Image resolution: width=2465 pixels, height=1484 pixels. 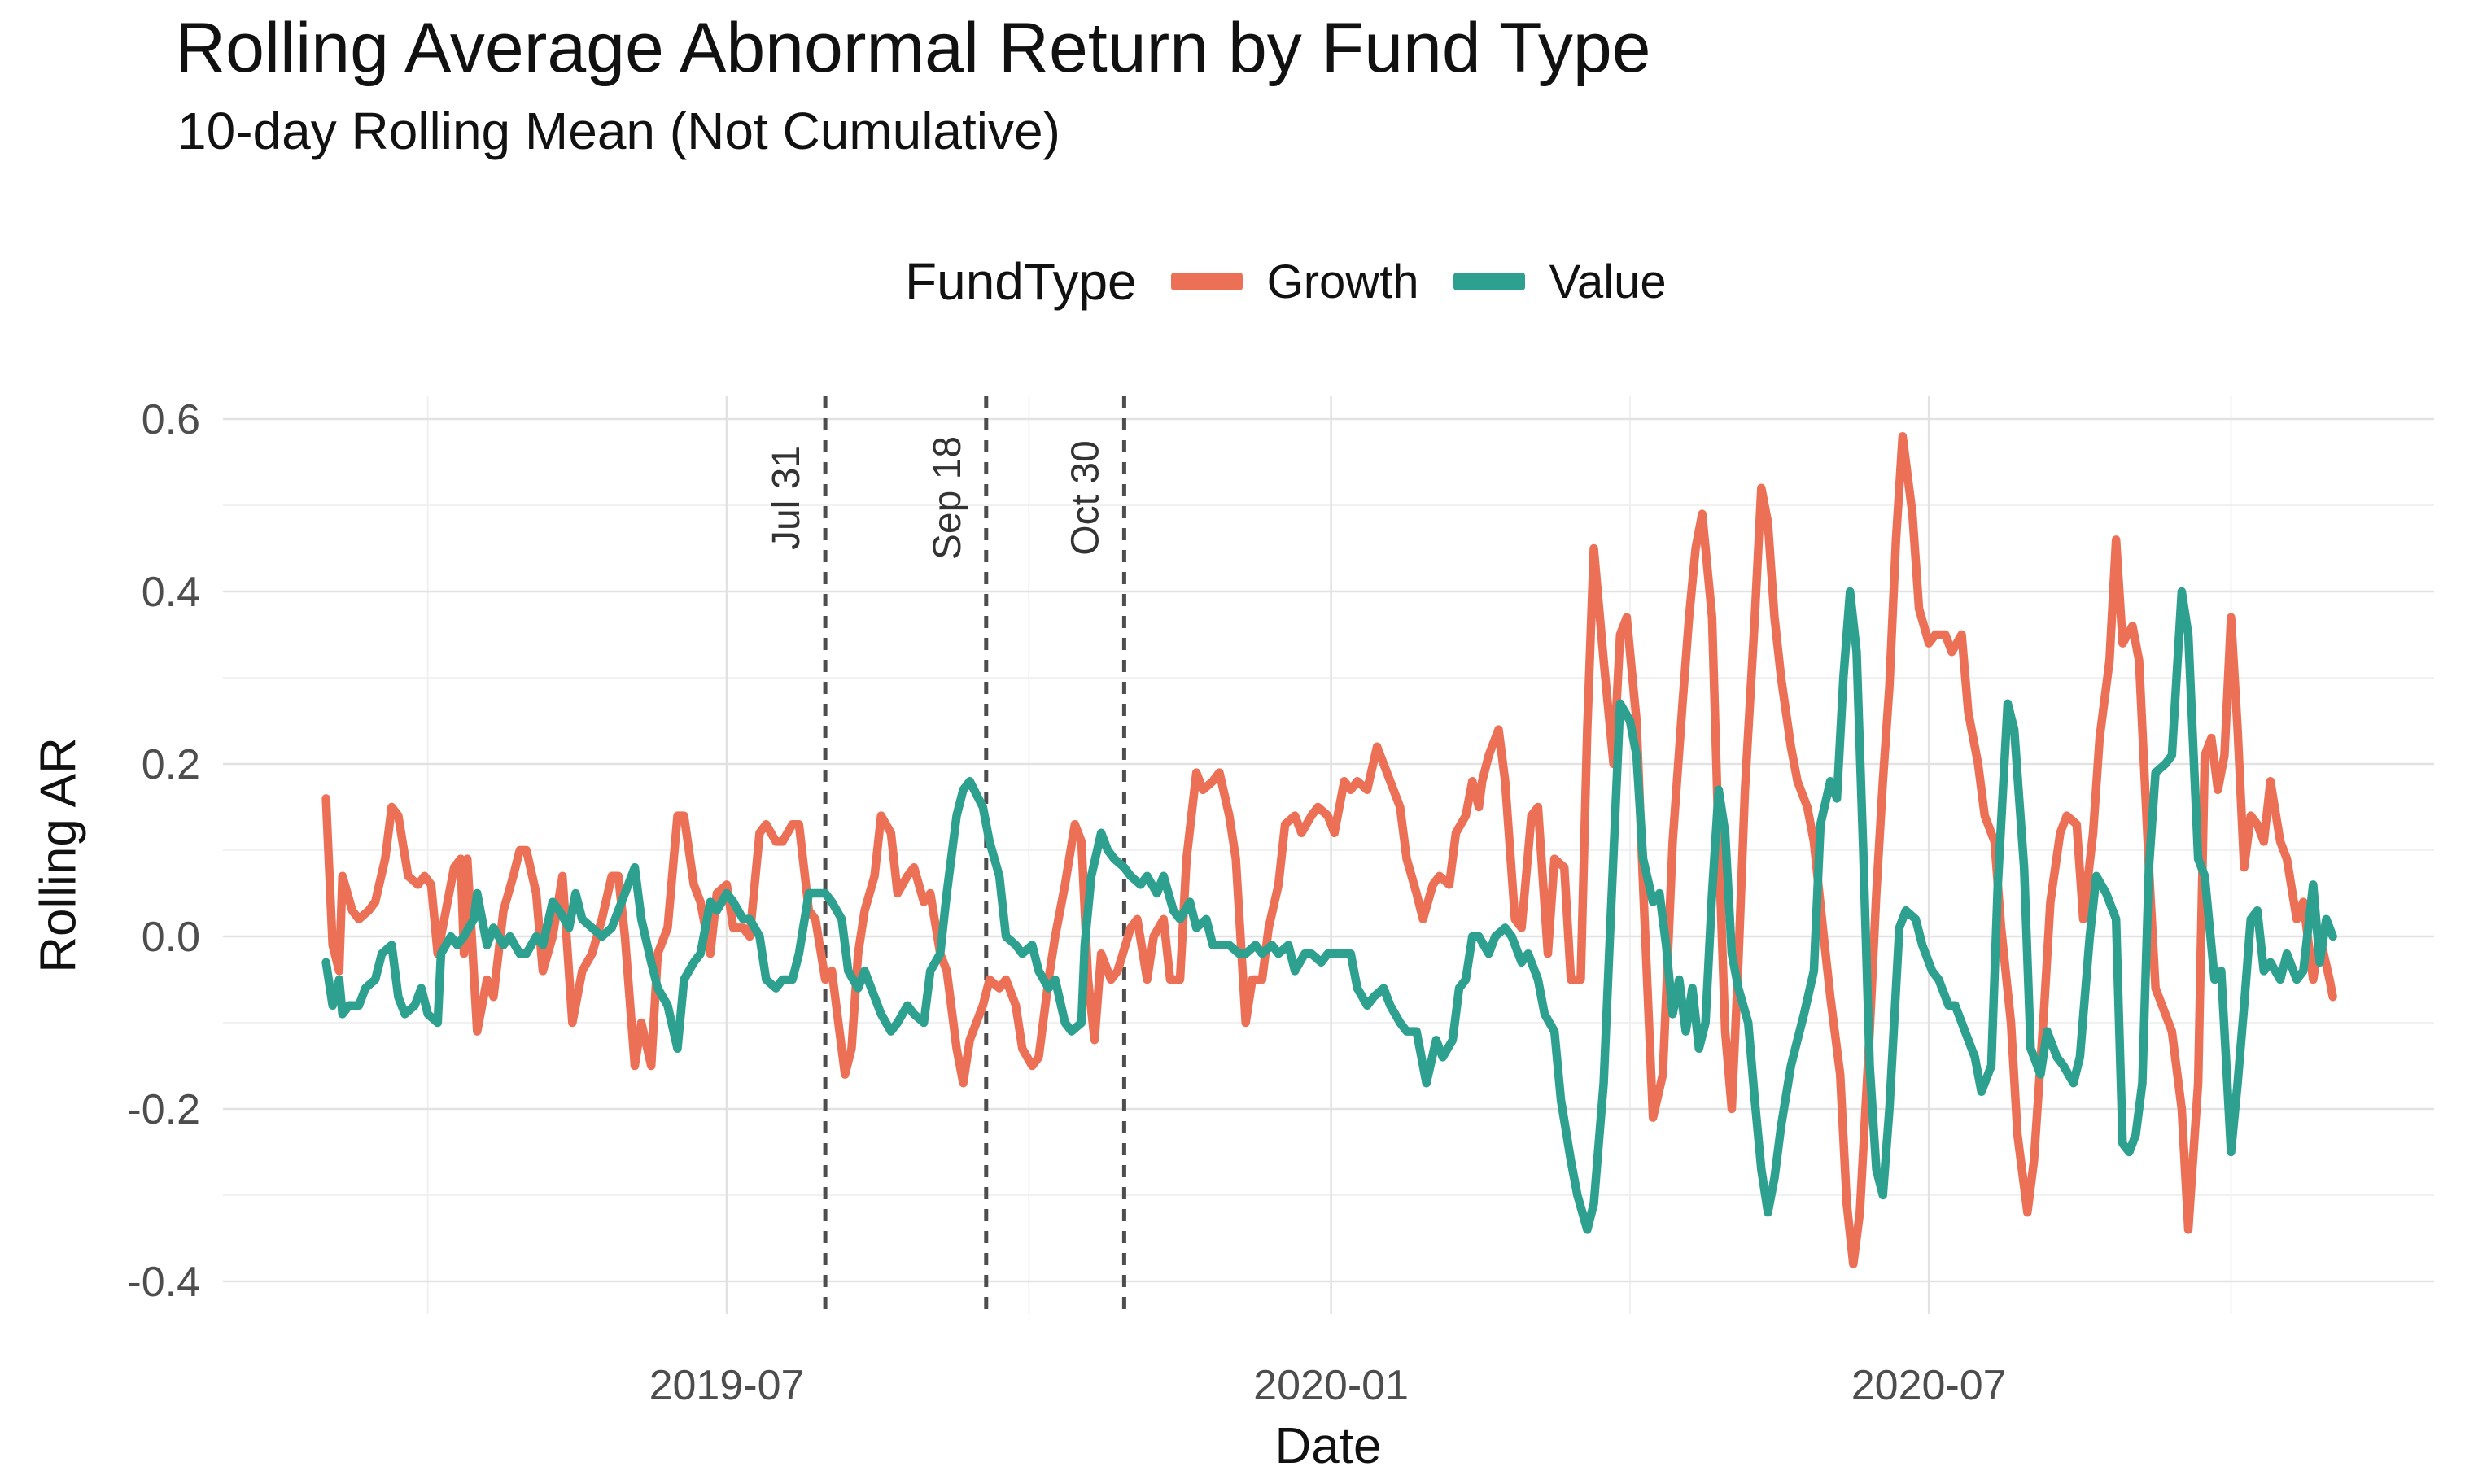 What do you see at coordinates (163, 1283) in the screenshot?
I see `y-tick-label: -0.4` at bounding box center [163, 1283].